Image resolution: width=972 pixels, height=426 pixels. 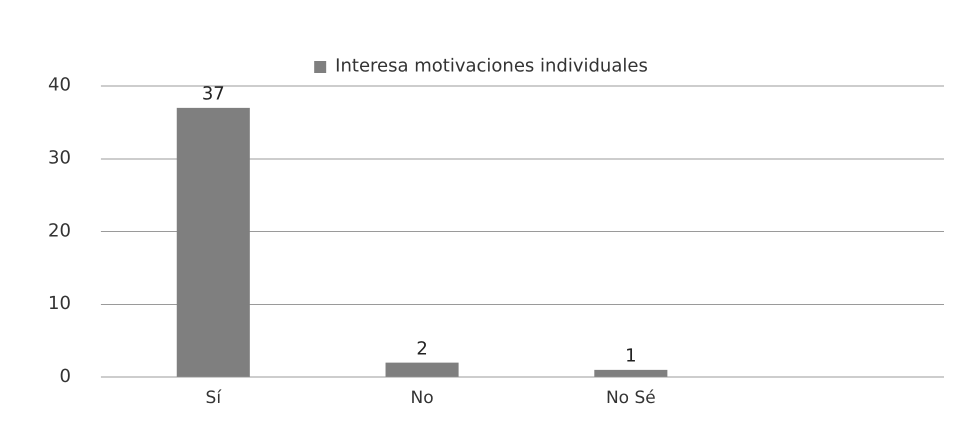 I want to click on y-tick-label: 0, so click(x=65, y=376).